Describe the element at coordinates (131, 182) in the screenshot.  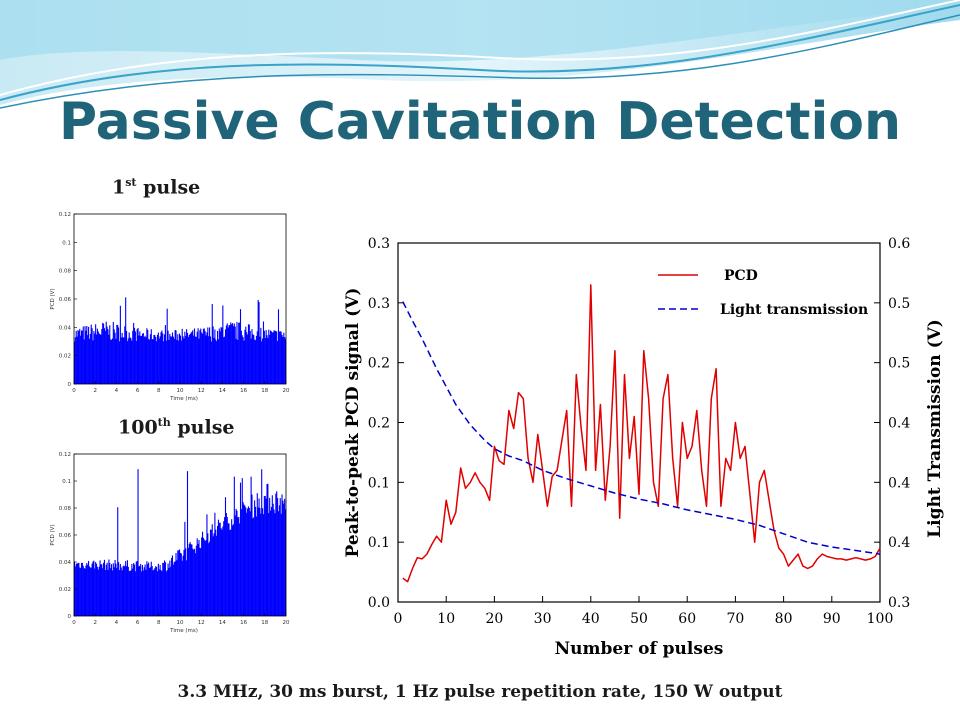
I see `first-pulse-suffix: st` at that location.